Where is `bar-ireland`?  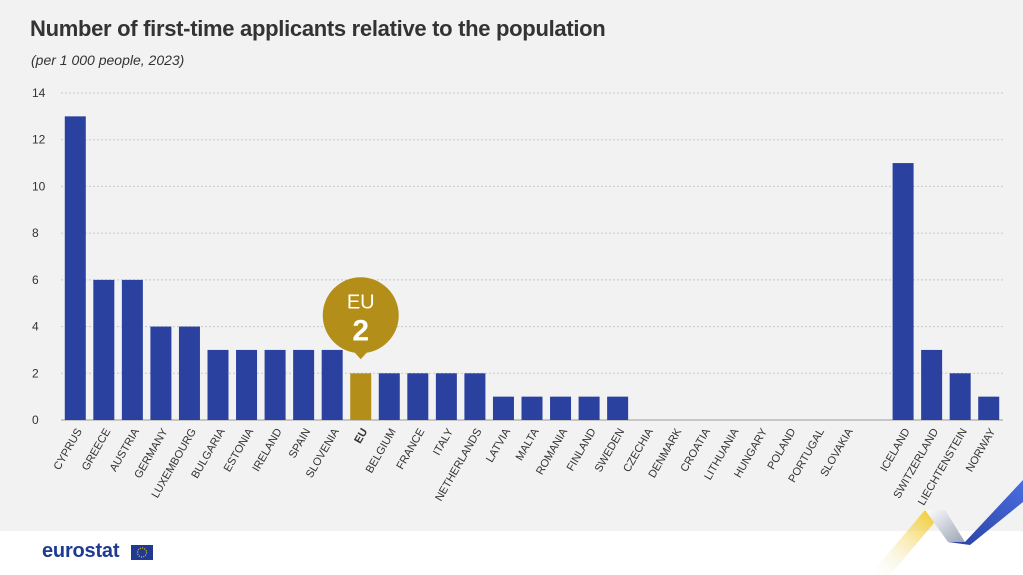
bar-ireland is located at coordinates (275, 384).